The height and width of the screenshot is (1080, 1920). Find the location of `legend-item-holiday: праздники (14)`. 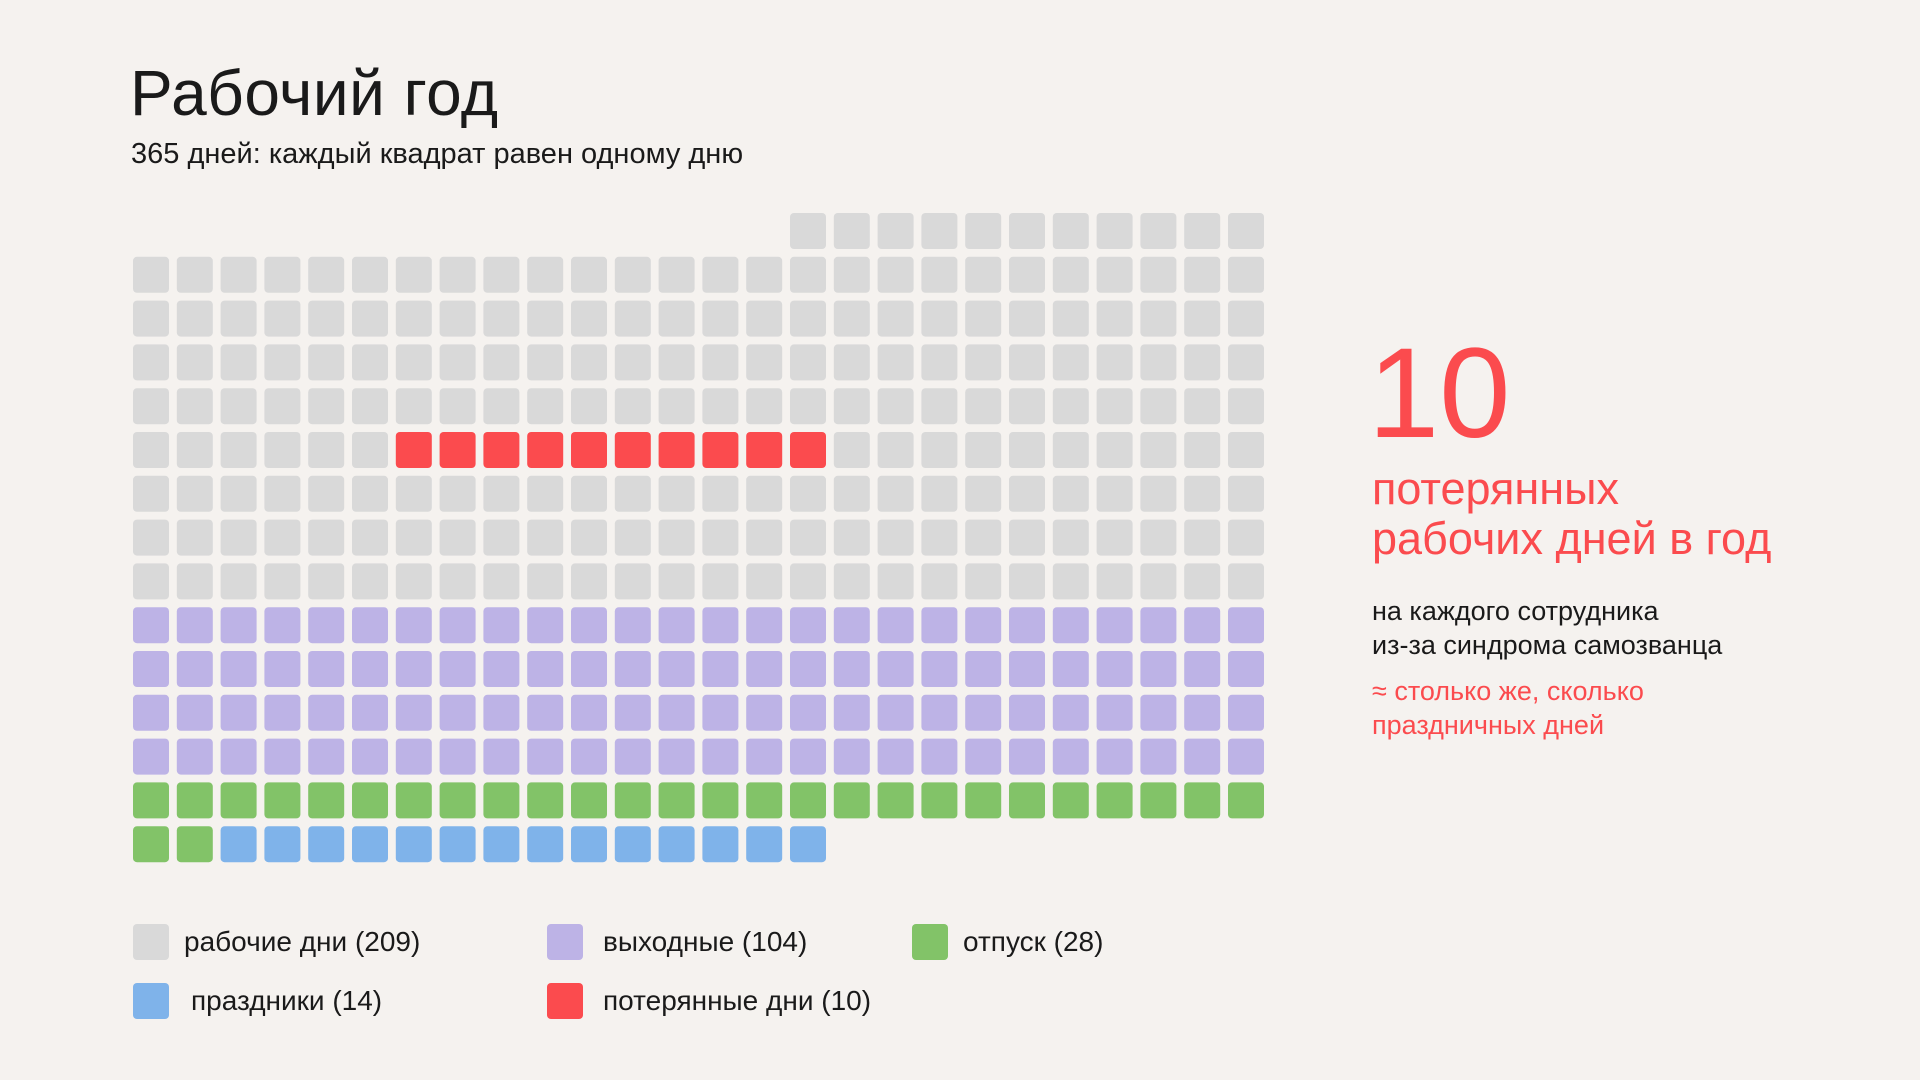

legend-item-holiday: праздники (14) is located at coordinates (257, 1001).